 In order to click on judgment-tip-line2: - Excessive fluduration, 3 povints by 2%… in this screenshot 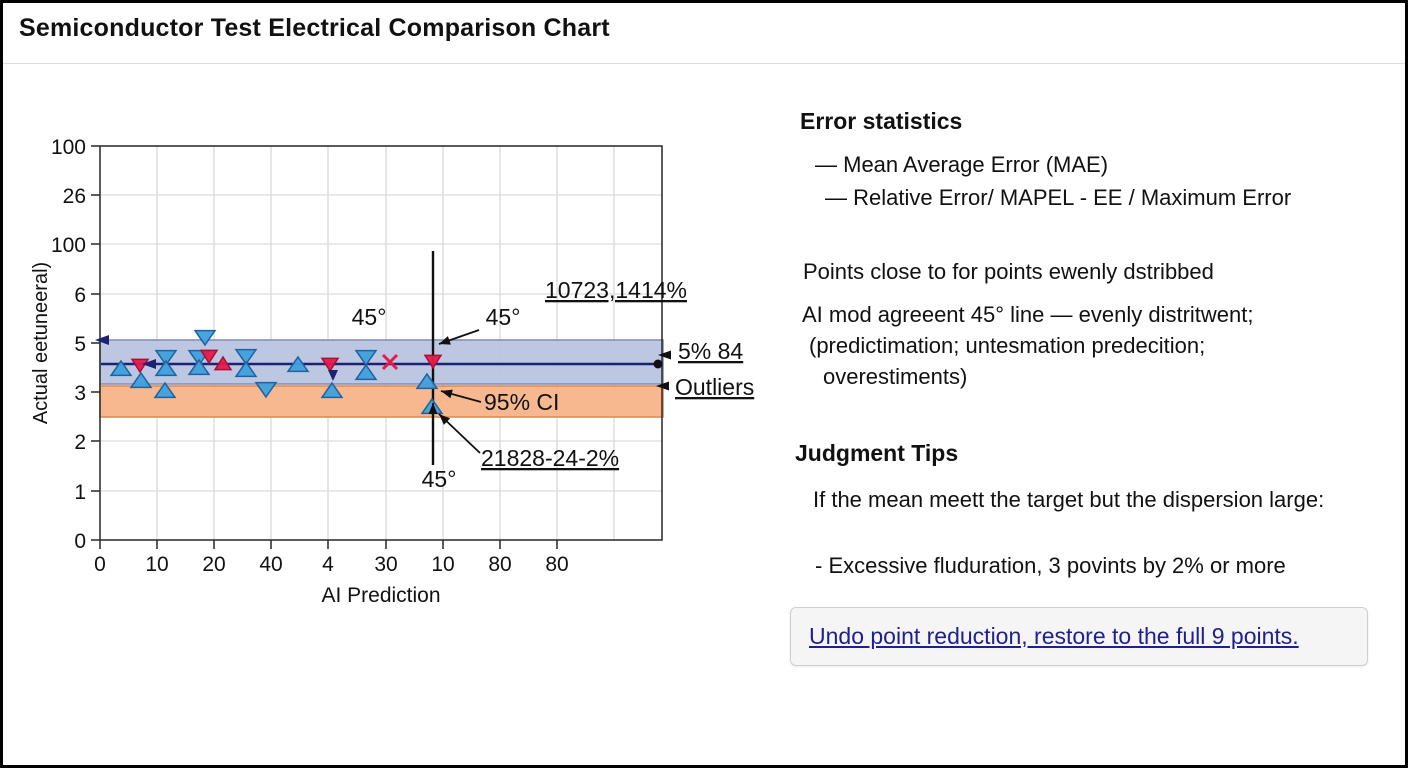, I will do `click(1050, 565)`.